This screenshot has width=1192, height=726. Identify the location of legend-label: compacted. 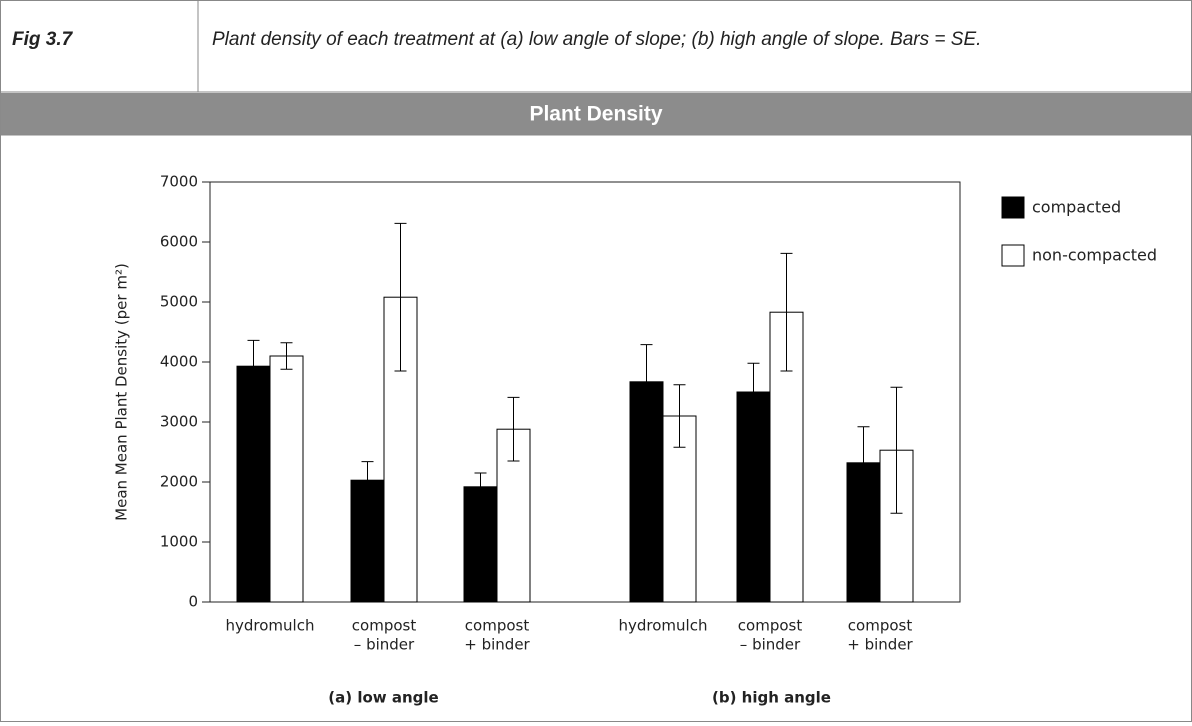
(1076, 207).